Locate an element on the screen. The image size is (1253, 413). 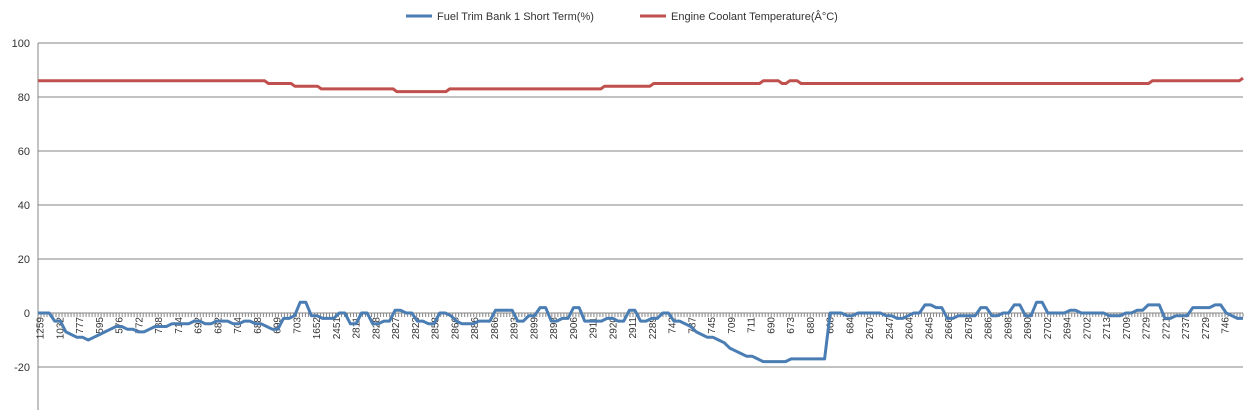
x-tick-label: 1032 is located at coordinates (60, 328).